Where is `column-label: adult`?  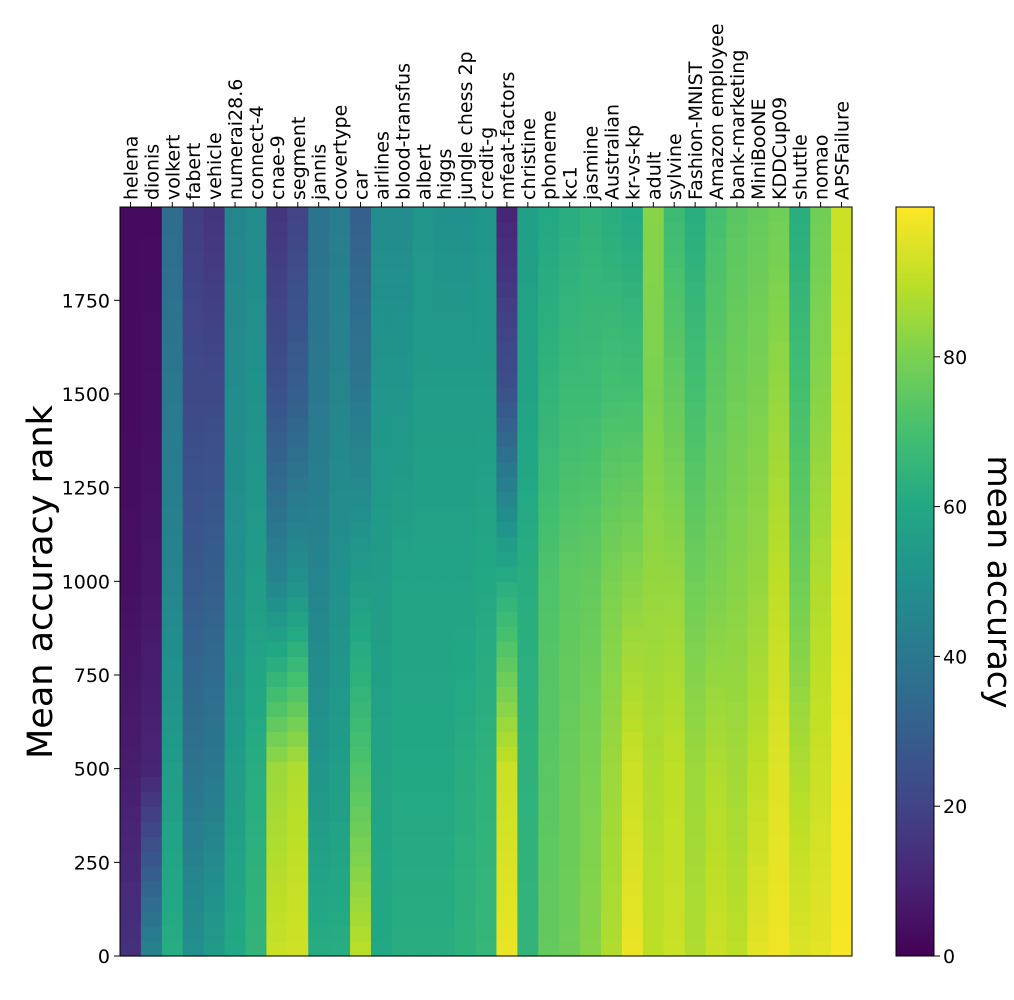
column-label: adult is located at coordinates (654, 176).